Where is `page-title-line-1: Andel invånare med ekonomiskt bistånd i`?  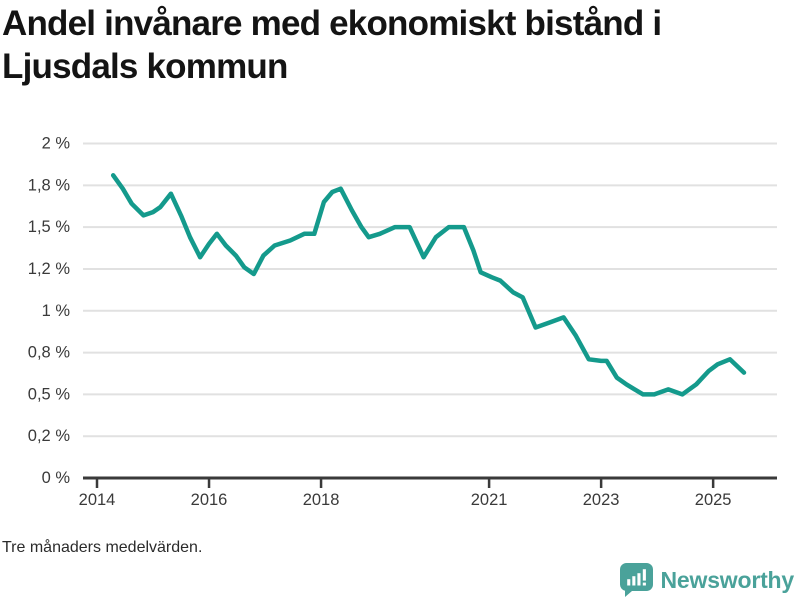
page-title-line-1: Andel invånare med ekonomiskt bistånd i is located at coordinates (332, 23).